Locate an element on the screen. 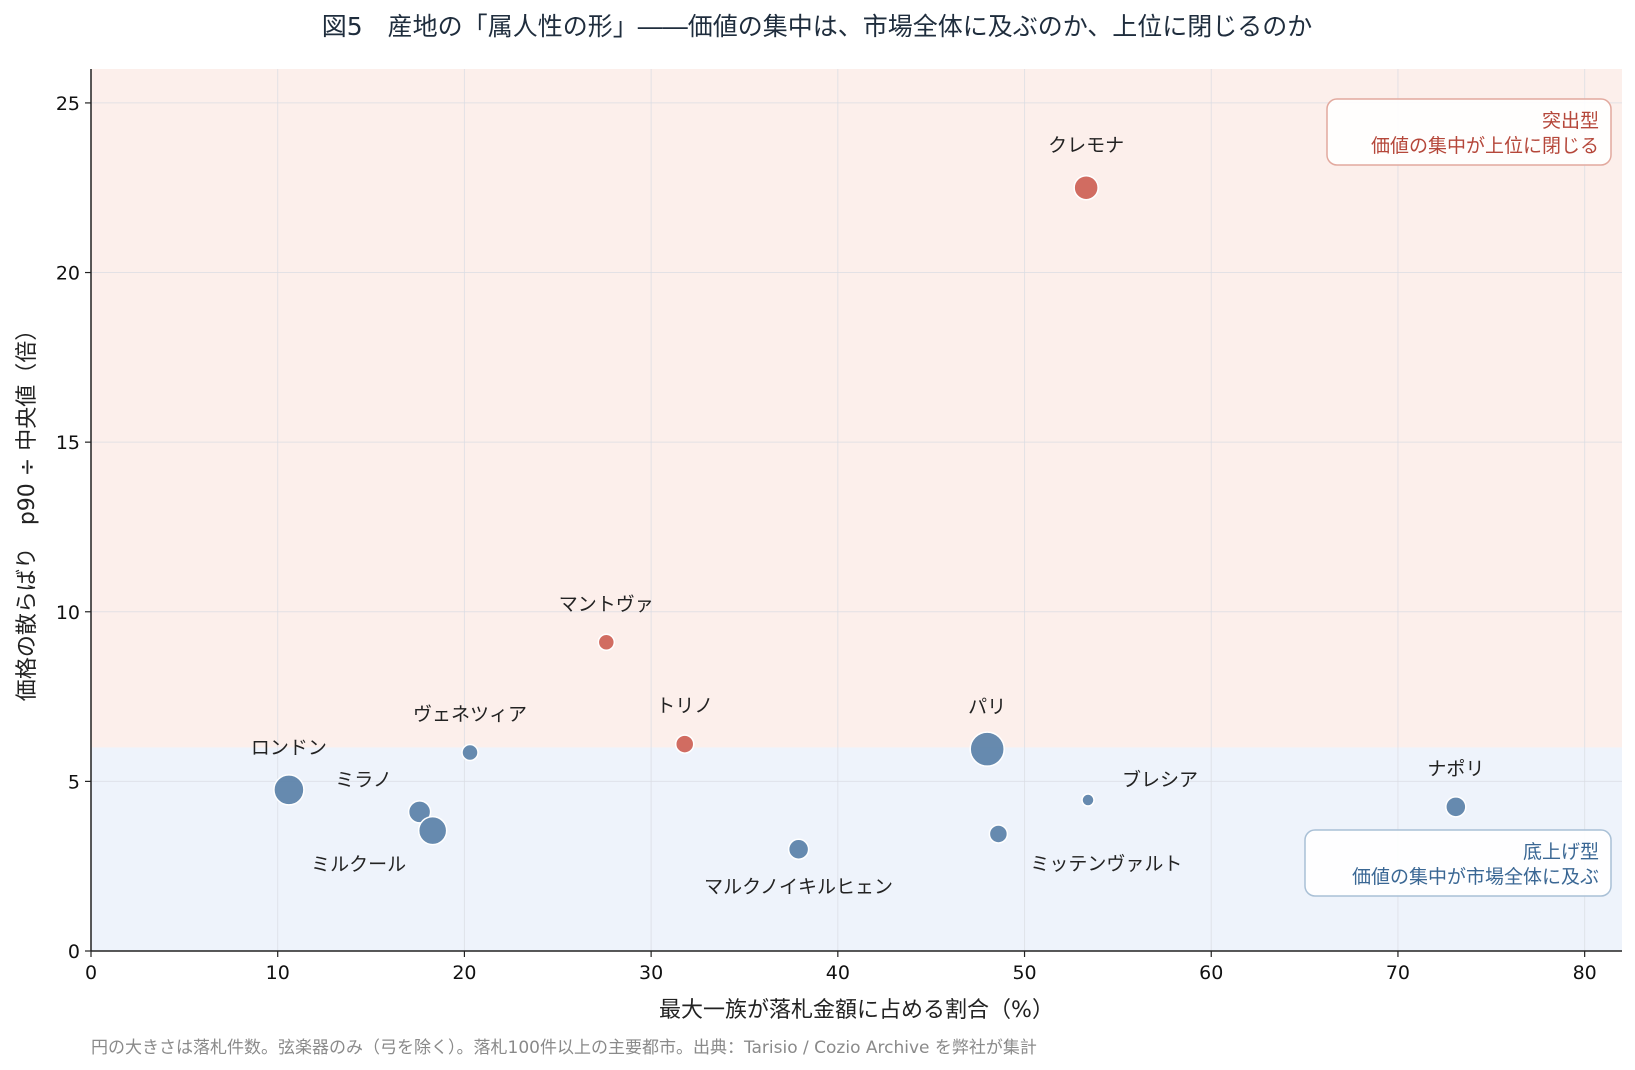  data-point-label: ロンドン is located at coordinates (289, 748).